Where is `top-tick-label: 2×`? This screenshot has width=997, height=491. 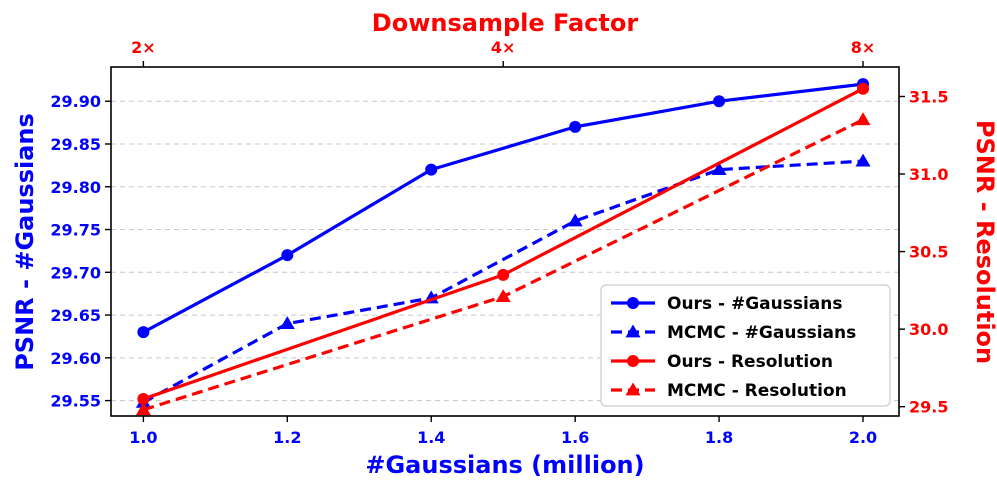 top-tick-label: 2× is located at coordinates (143, 47).